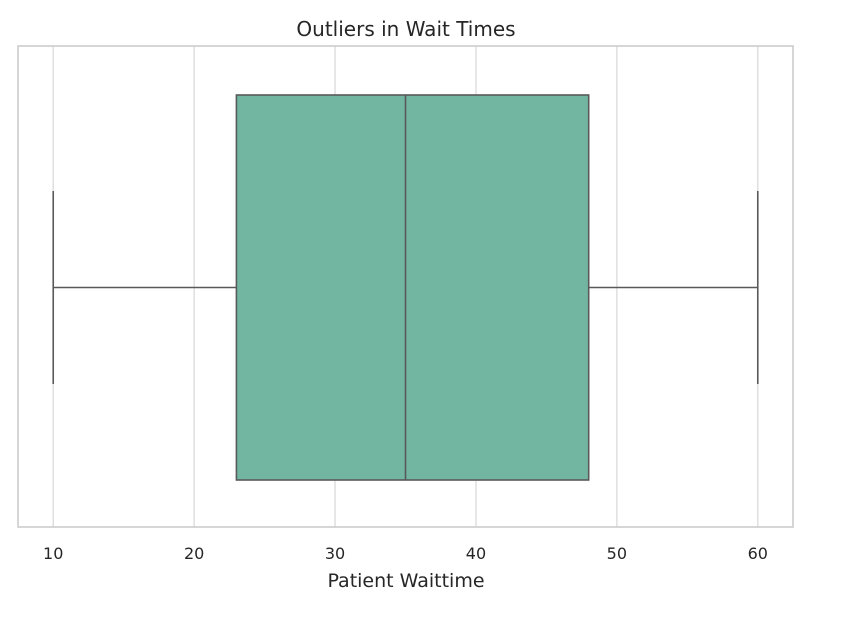 The image size is (856, 627). Describe the element at coordinates (758, 553) in the screenshot. I see `x-tick-60: 60` at that location.